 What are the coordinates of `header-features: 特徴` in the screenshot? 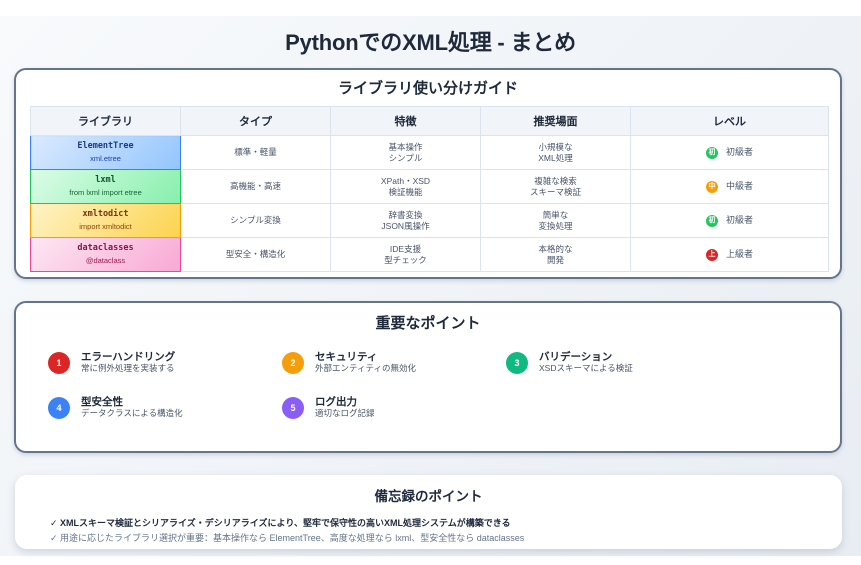 It's located at (405, 121).